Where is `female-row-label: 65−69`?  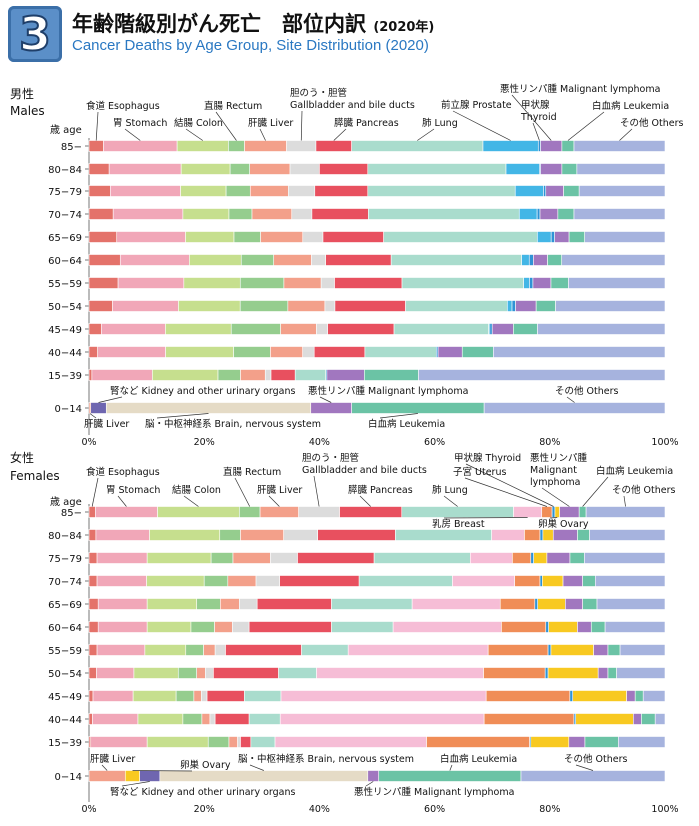
female-row-label: 65−69 is located at coordinates (65, 605).